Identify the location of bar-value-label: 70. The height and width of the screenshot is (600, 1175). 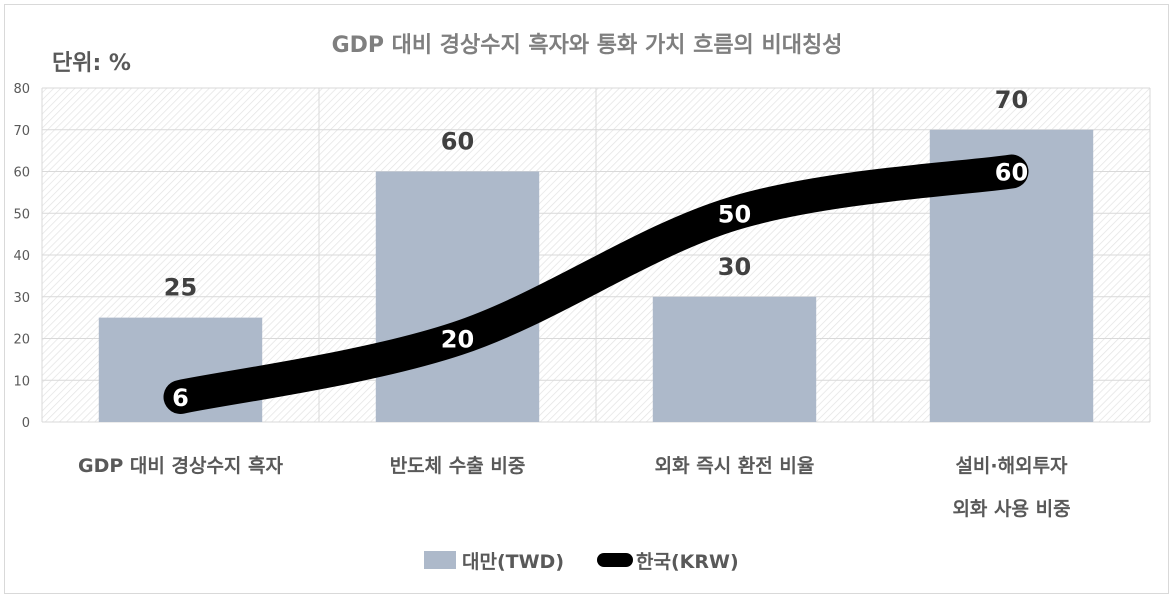
(1011, 100).